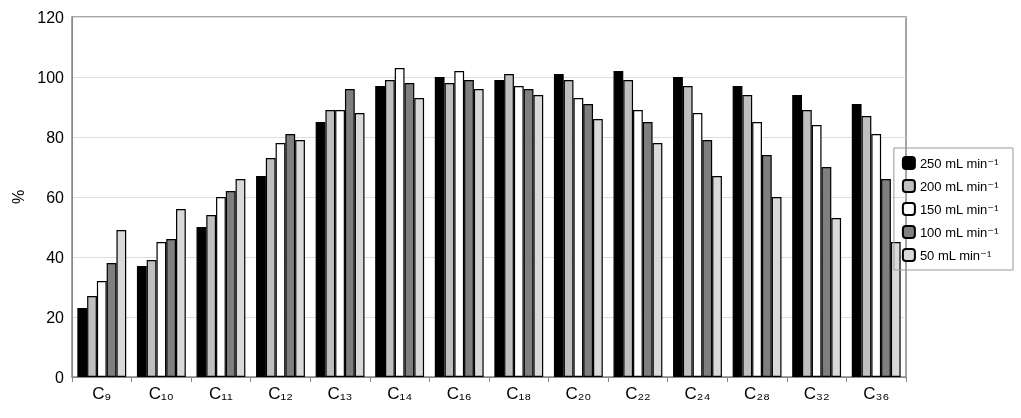 The width and height of the screenshot is (1021, 418). What do you see at coordinates (161, 393) in the screenshot?
I see `x-tick-label: C₁₀` at bounding box center [161, 393].